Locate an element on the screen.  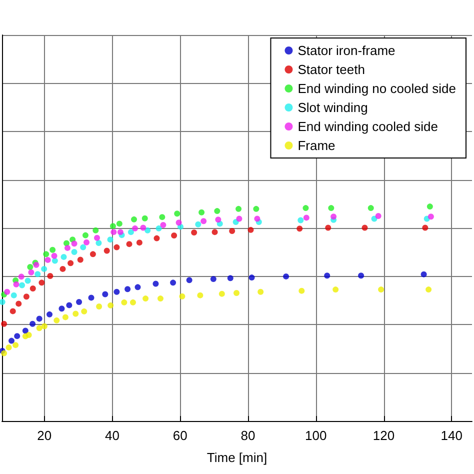
x-tick-label: 20 is located at coordinates (44, 435).